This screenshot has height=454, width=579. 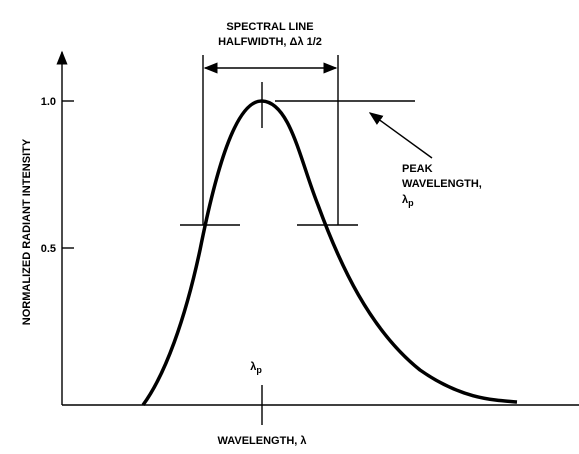 I want to click on peak-symbol: λp, so click(x=408, y=201).